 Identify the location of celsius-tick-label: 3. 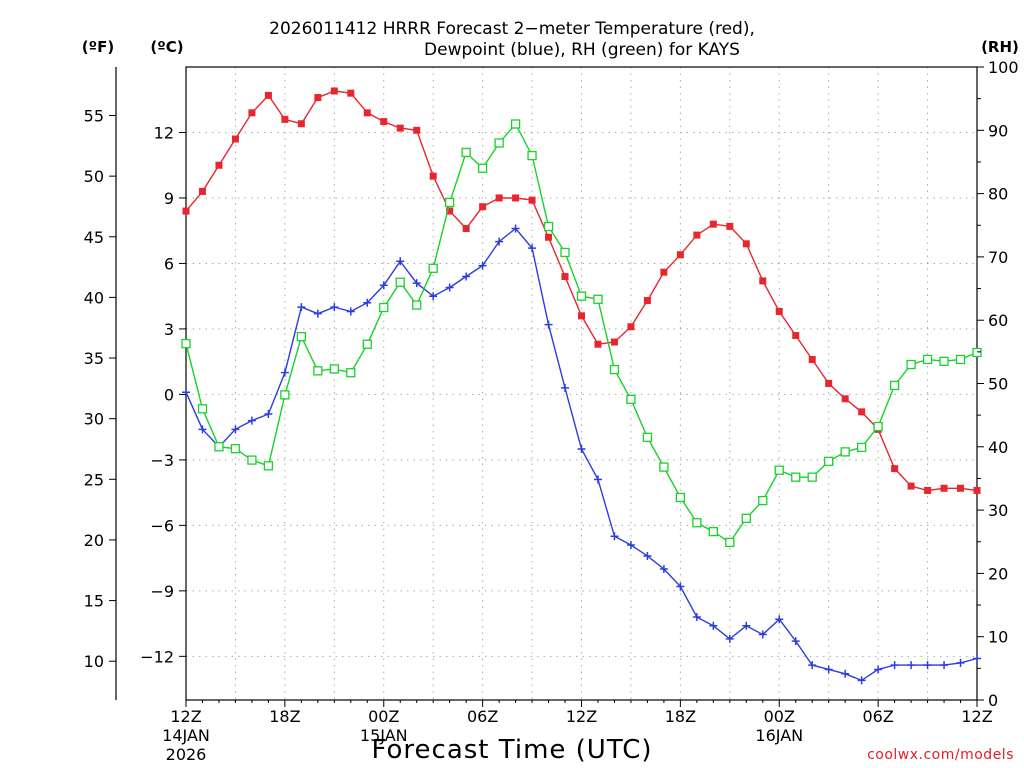
(169, 329).